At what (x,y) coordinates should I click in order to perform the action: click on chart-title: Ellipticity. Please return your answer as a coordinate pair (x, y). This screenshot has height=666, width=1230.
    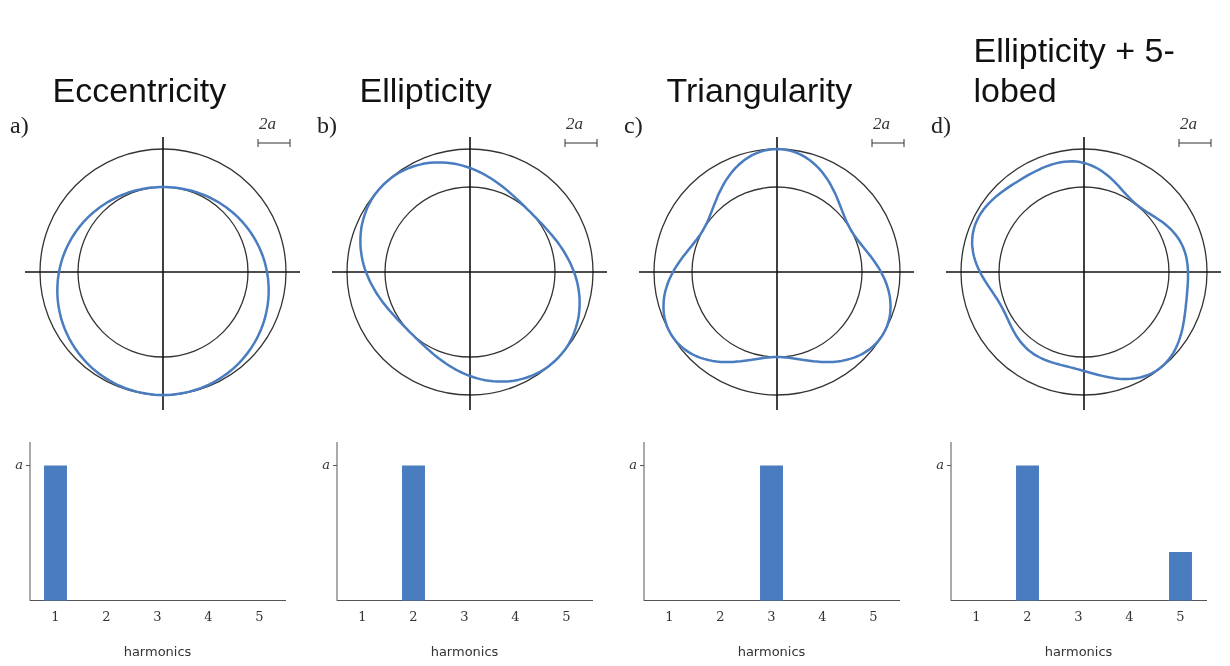
    Looking at the image, I should click on (426, 90).